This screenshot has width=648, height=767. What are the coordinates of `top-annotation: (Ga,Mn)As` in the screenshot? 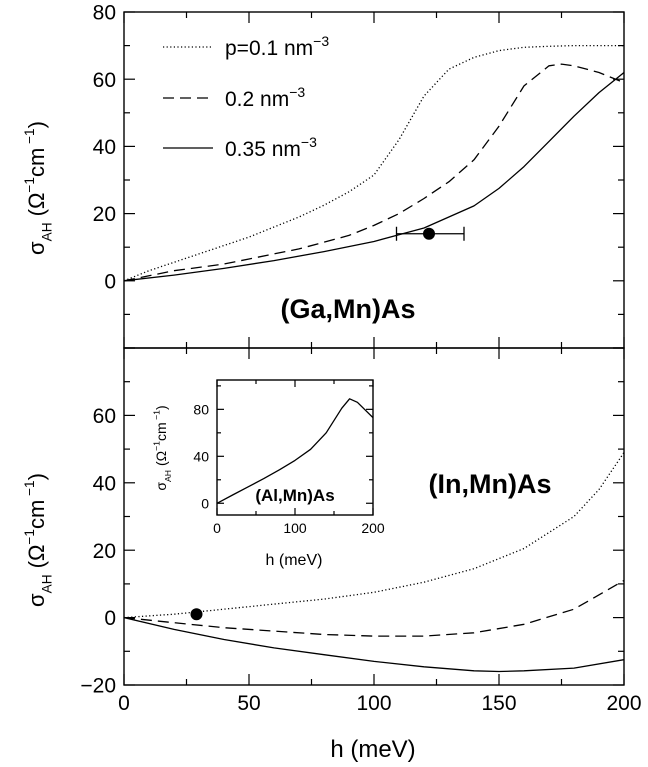 It's located at (348, 309).